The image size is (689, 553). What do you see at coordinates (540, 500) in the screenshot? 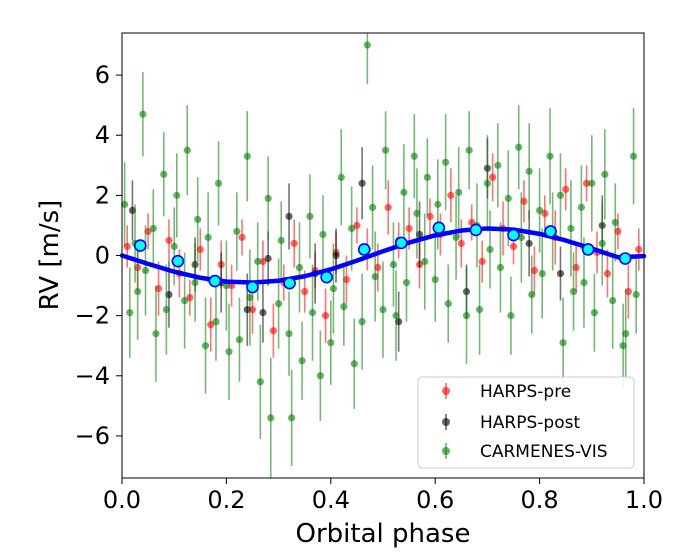
I see `x-tick-label: 0.8` at bounding box center [540, 500].